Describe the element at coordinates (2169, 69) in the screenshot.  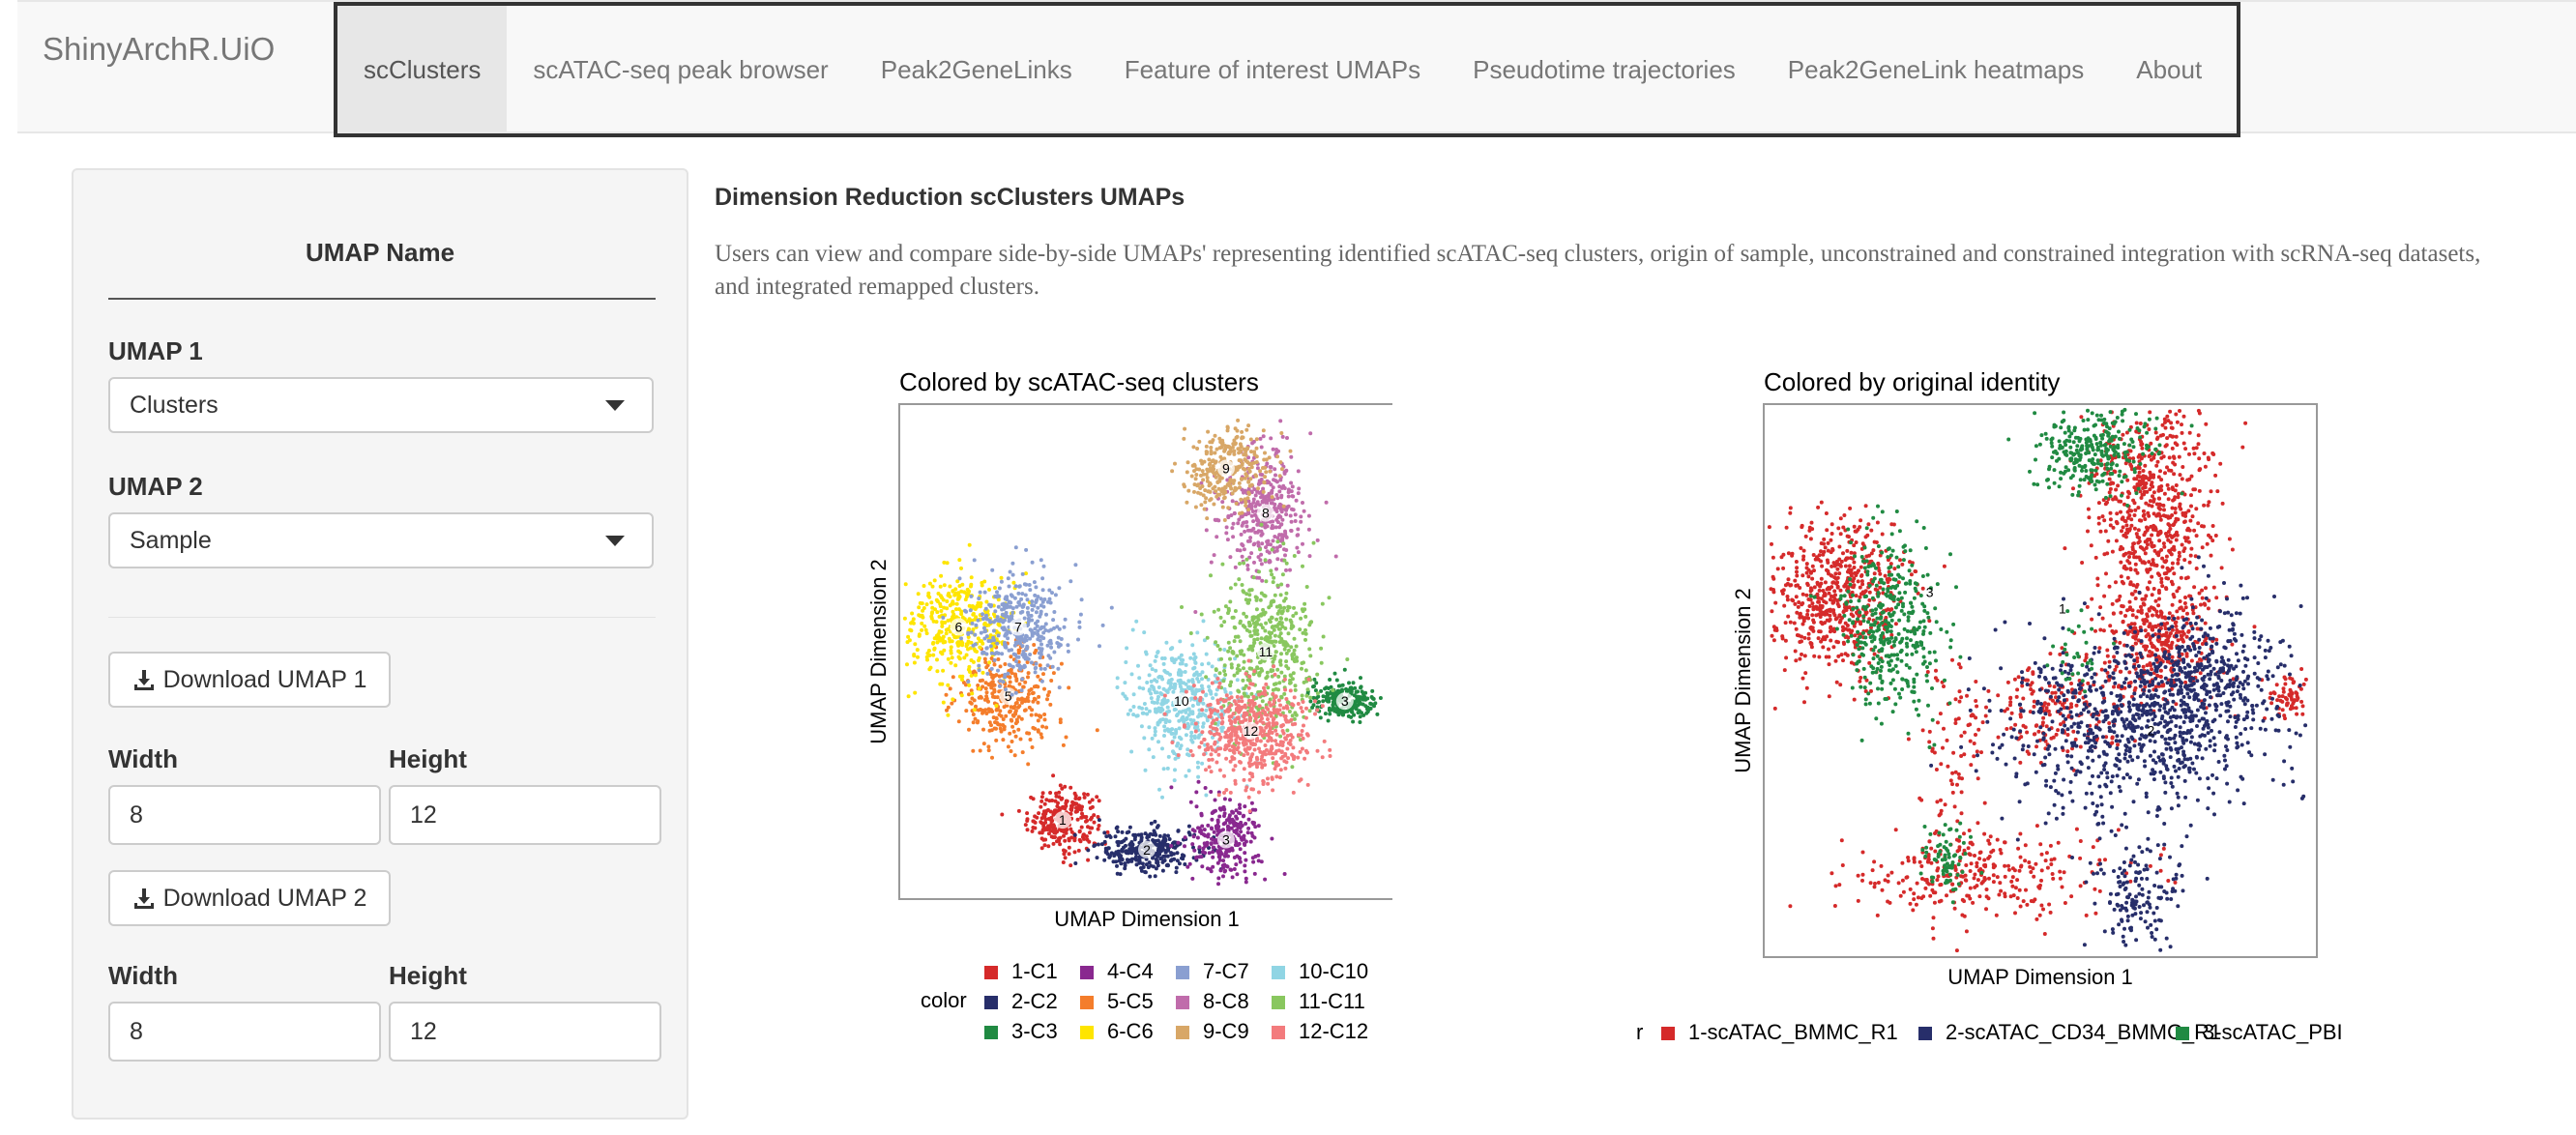
I see `tab-about: About` at that location.